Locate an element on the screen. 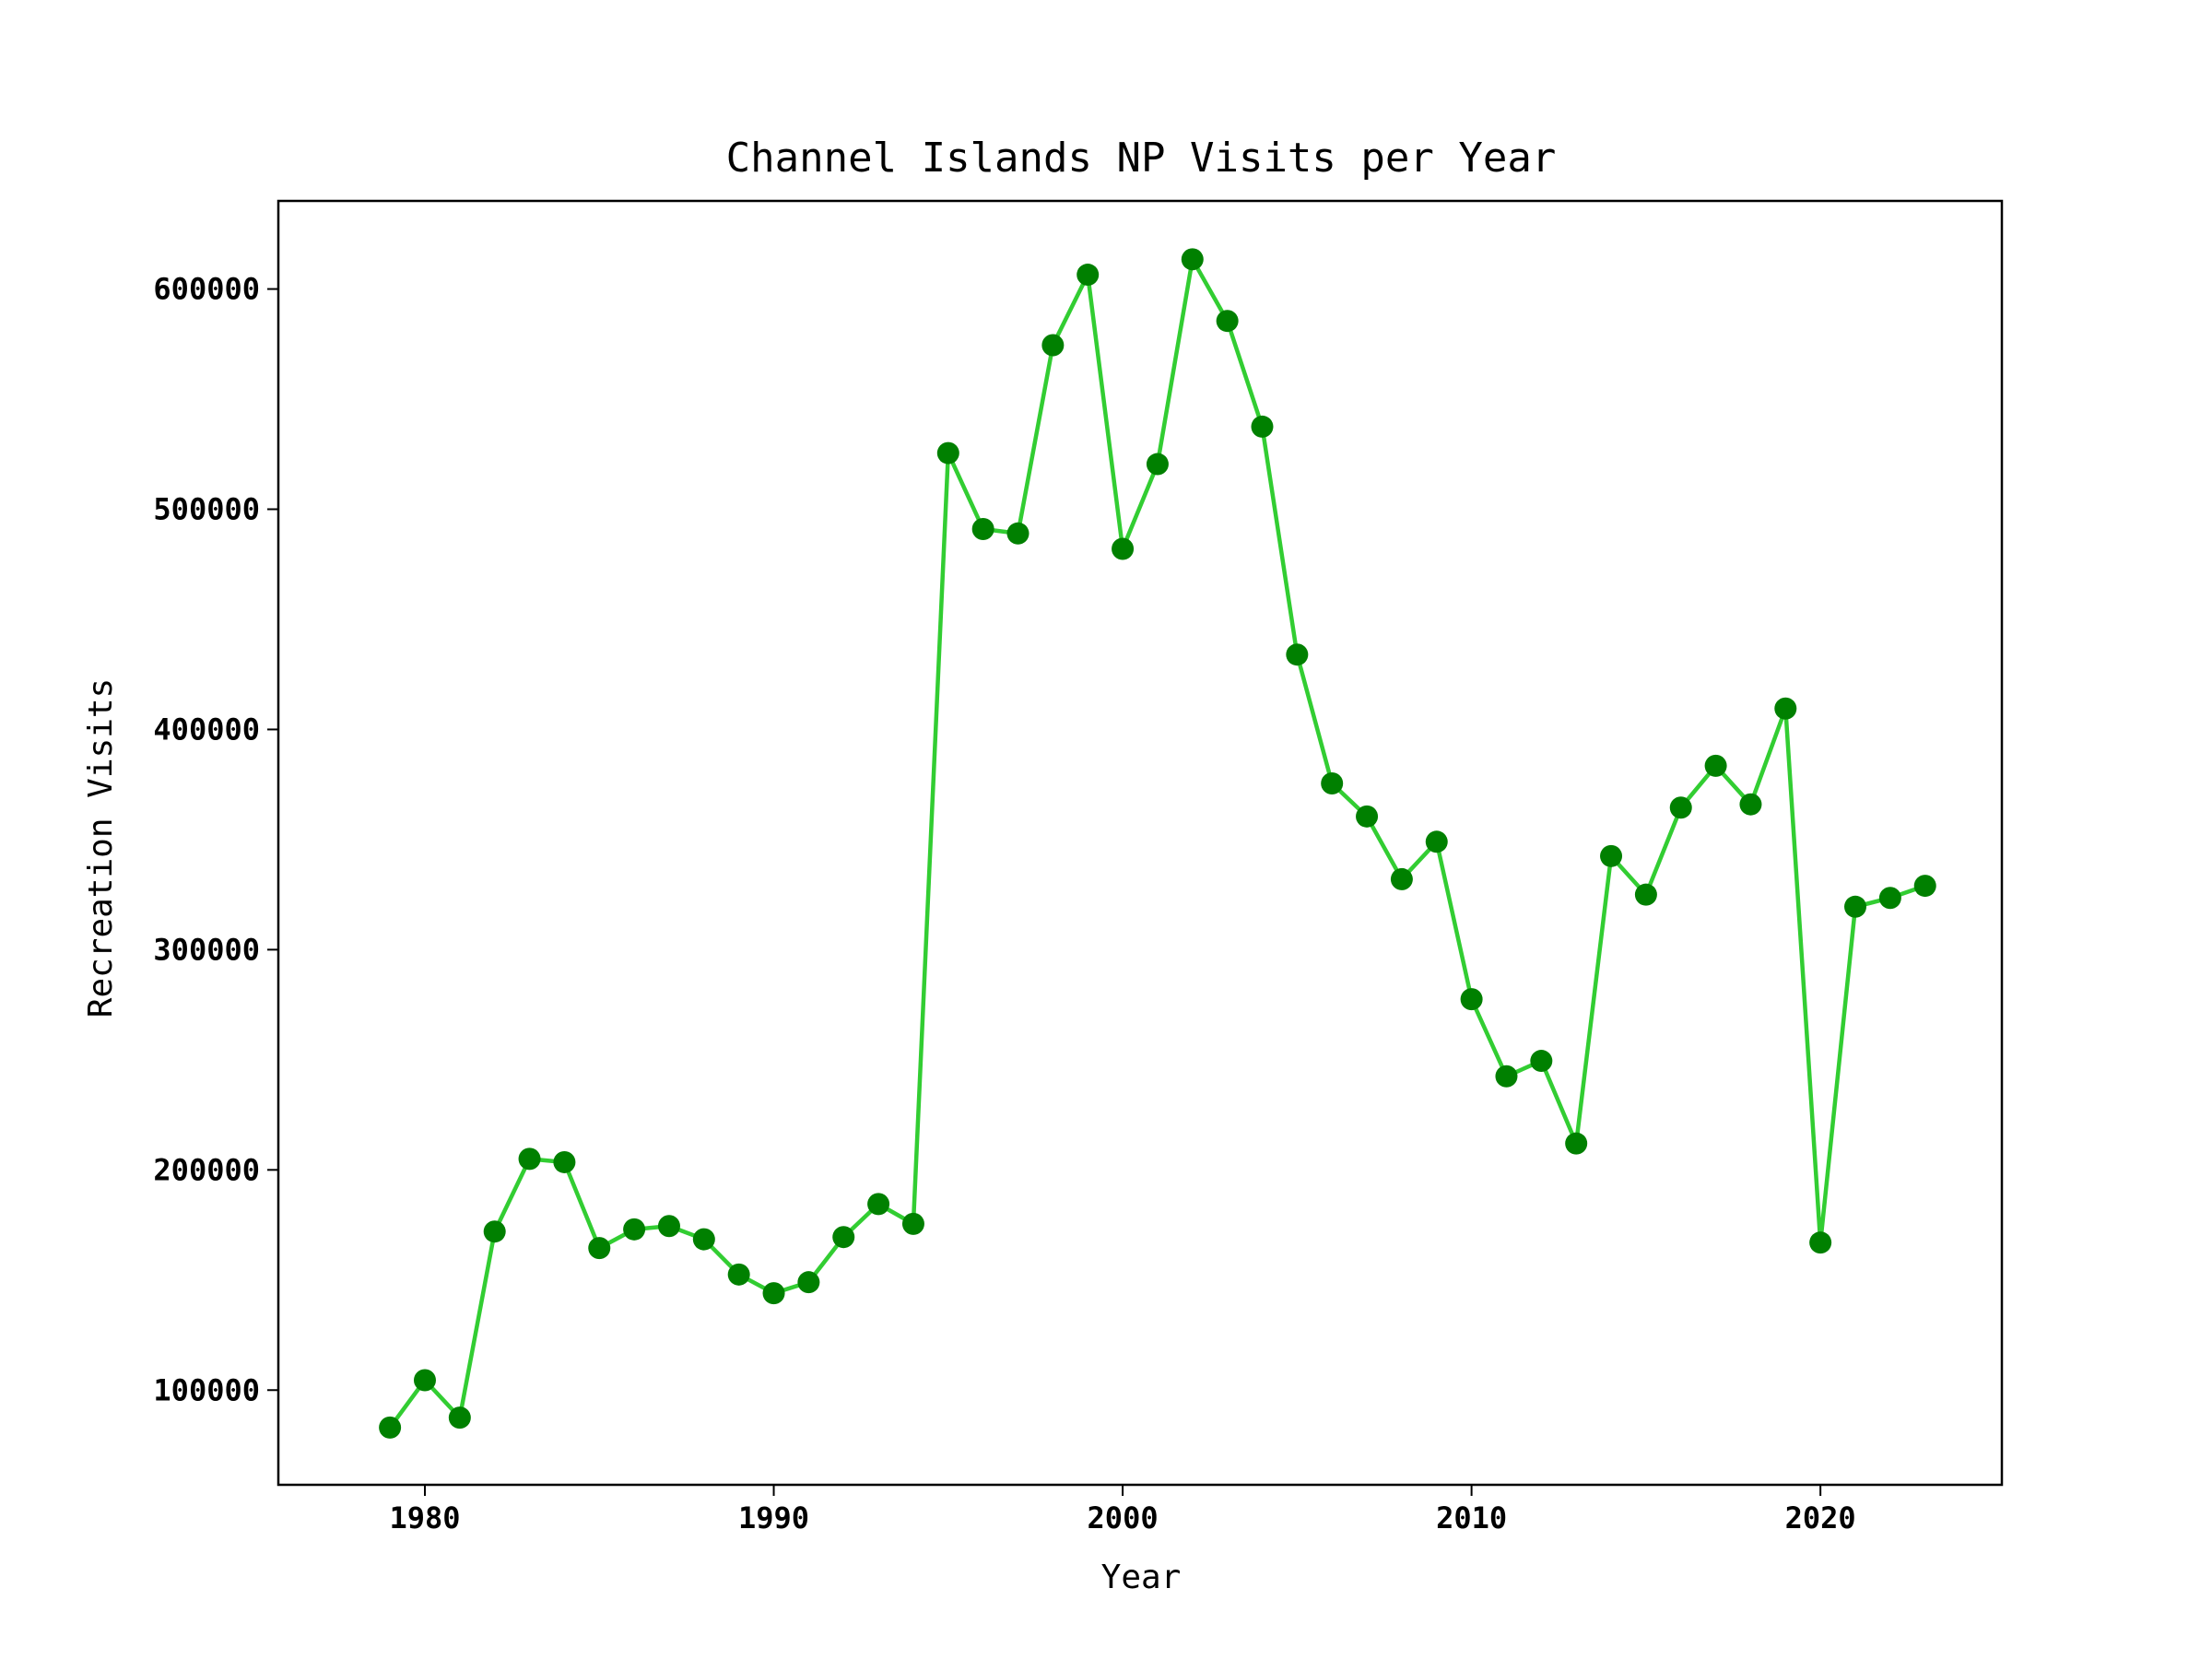 Image resolution: width=2212 pixels, height=1659 pixels. x-axis-label: Year is located at coordinates (1141, 1577).